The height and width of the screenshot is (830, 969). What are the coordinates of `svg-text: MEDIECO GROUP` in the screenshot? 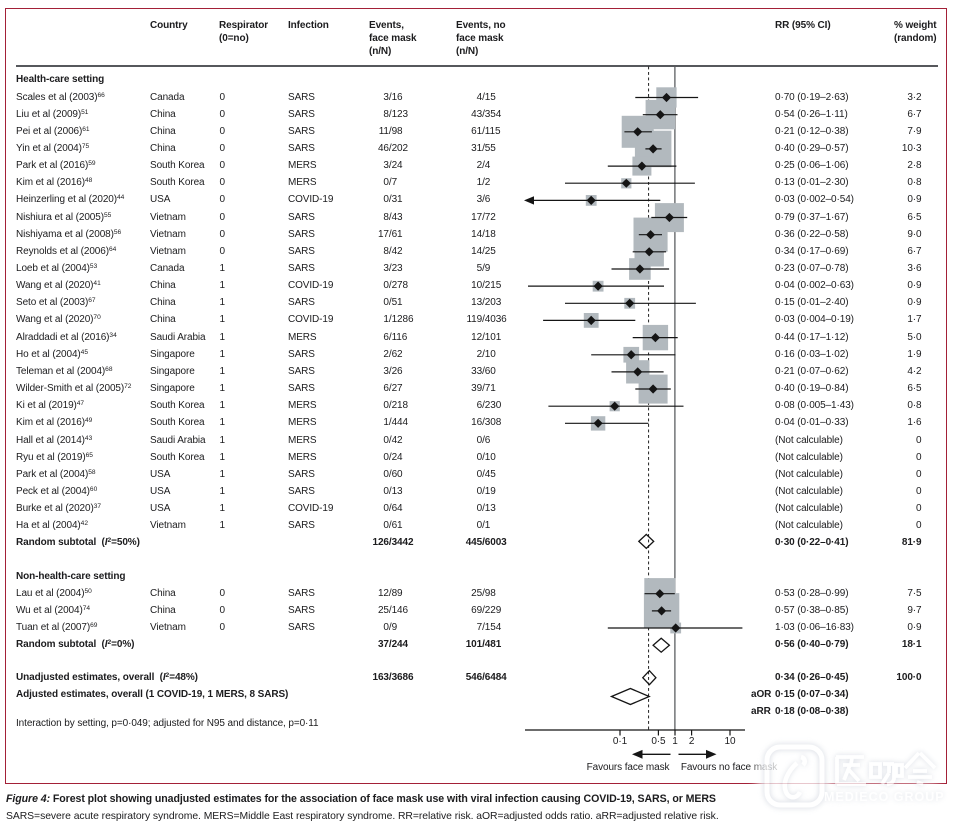 It's located at (884, 797).